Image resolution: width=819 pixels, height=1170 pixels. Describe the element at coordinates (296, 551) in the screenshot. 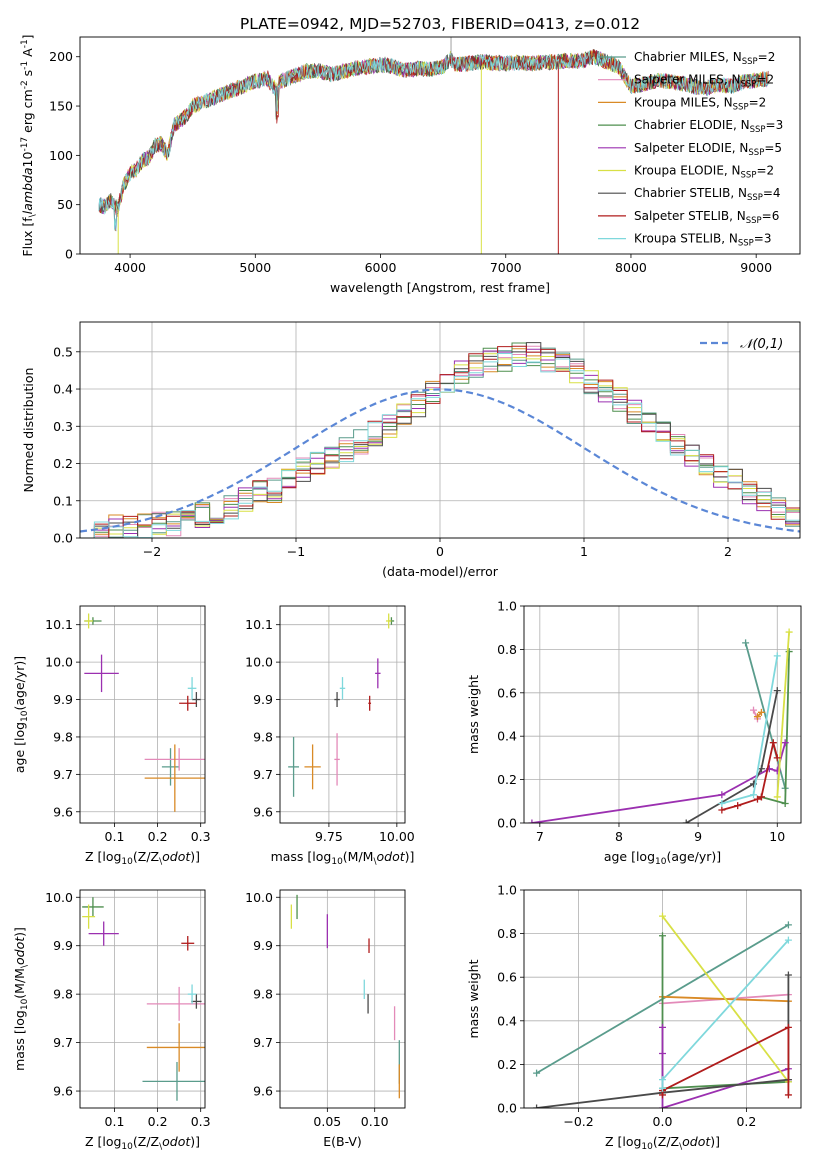

I see `x-tick-label: −1` at that location.